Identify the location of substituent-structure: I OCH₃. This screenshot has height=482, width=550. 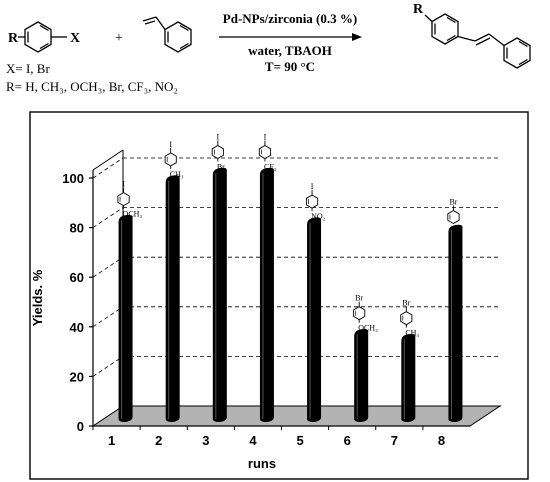
(130, 199).